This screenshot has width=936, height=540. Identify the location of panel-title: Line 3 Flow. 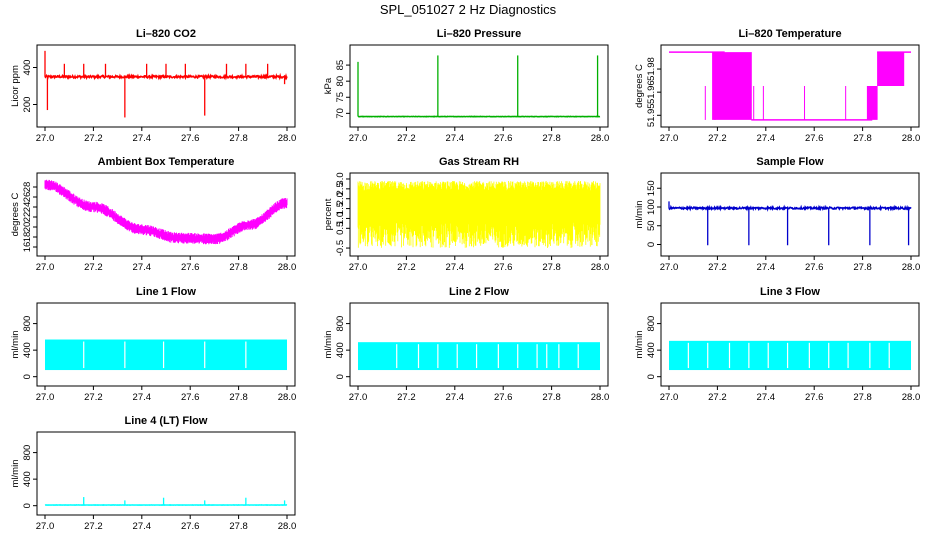
(790, 292).